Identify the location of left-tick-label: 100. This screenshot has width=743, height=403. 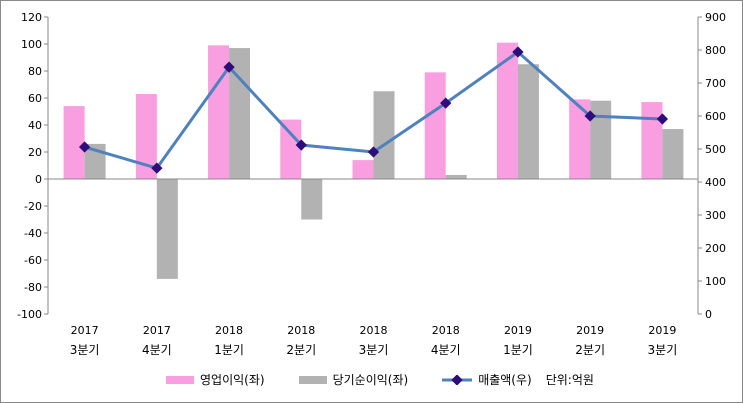
(31, 44).